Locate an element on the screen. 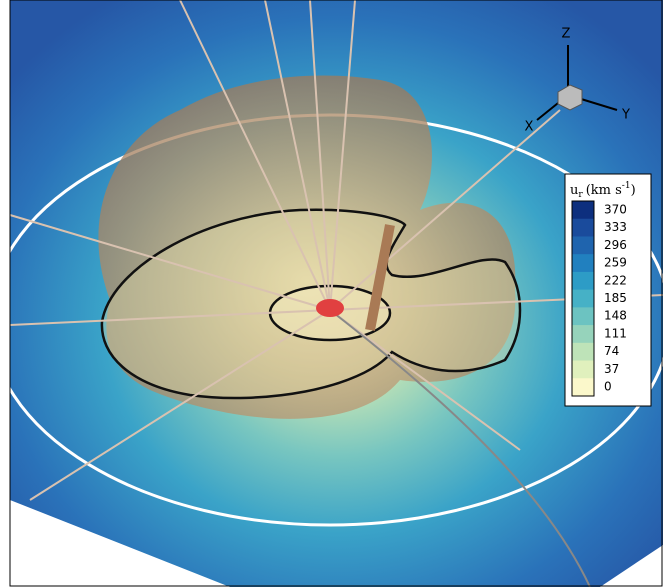 The image size is (663, 587). current-sheet is located at coordinates (380, 277).